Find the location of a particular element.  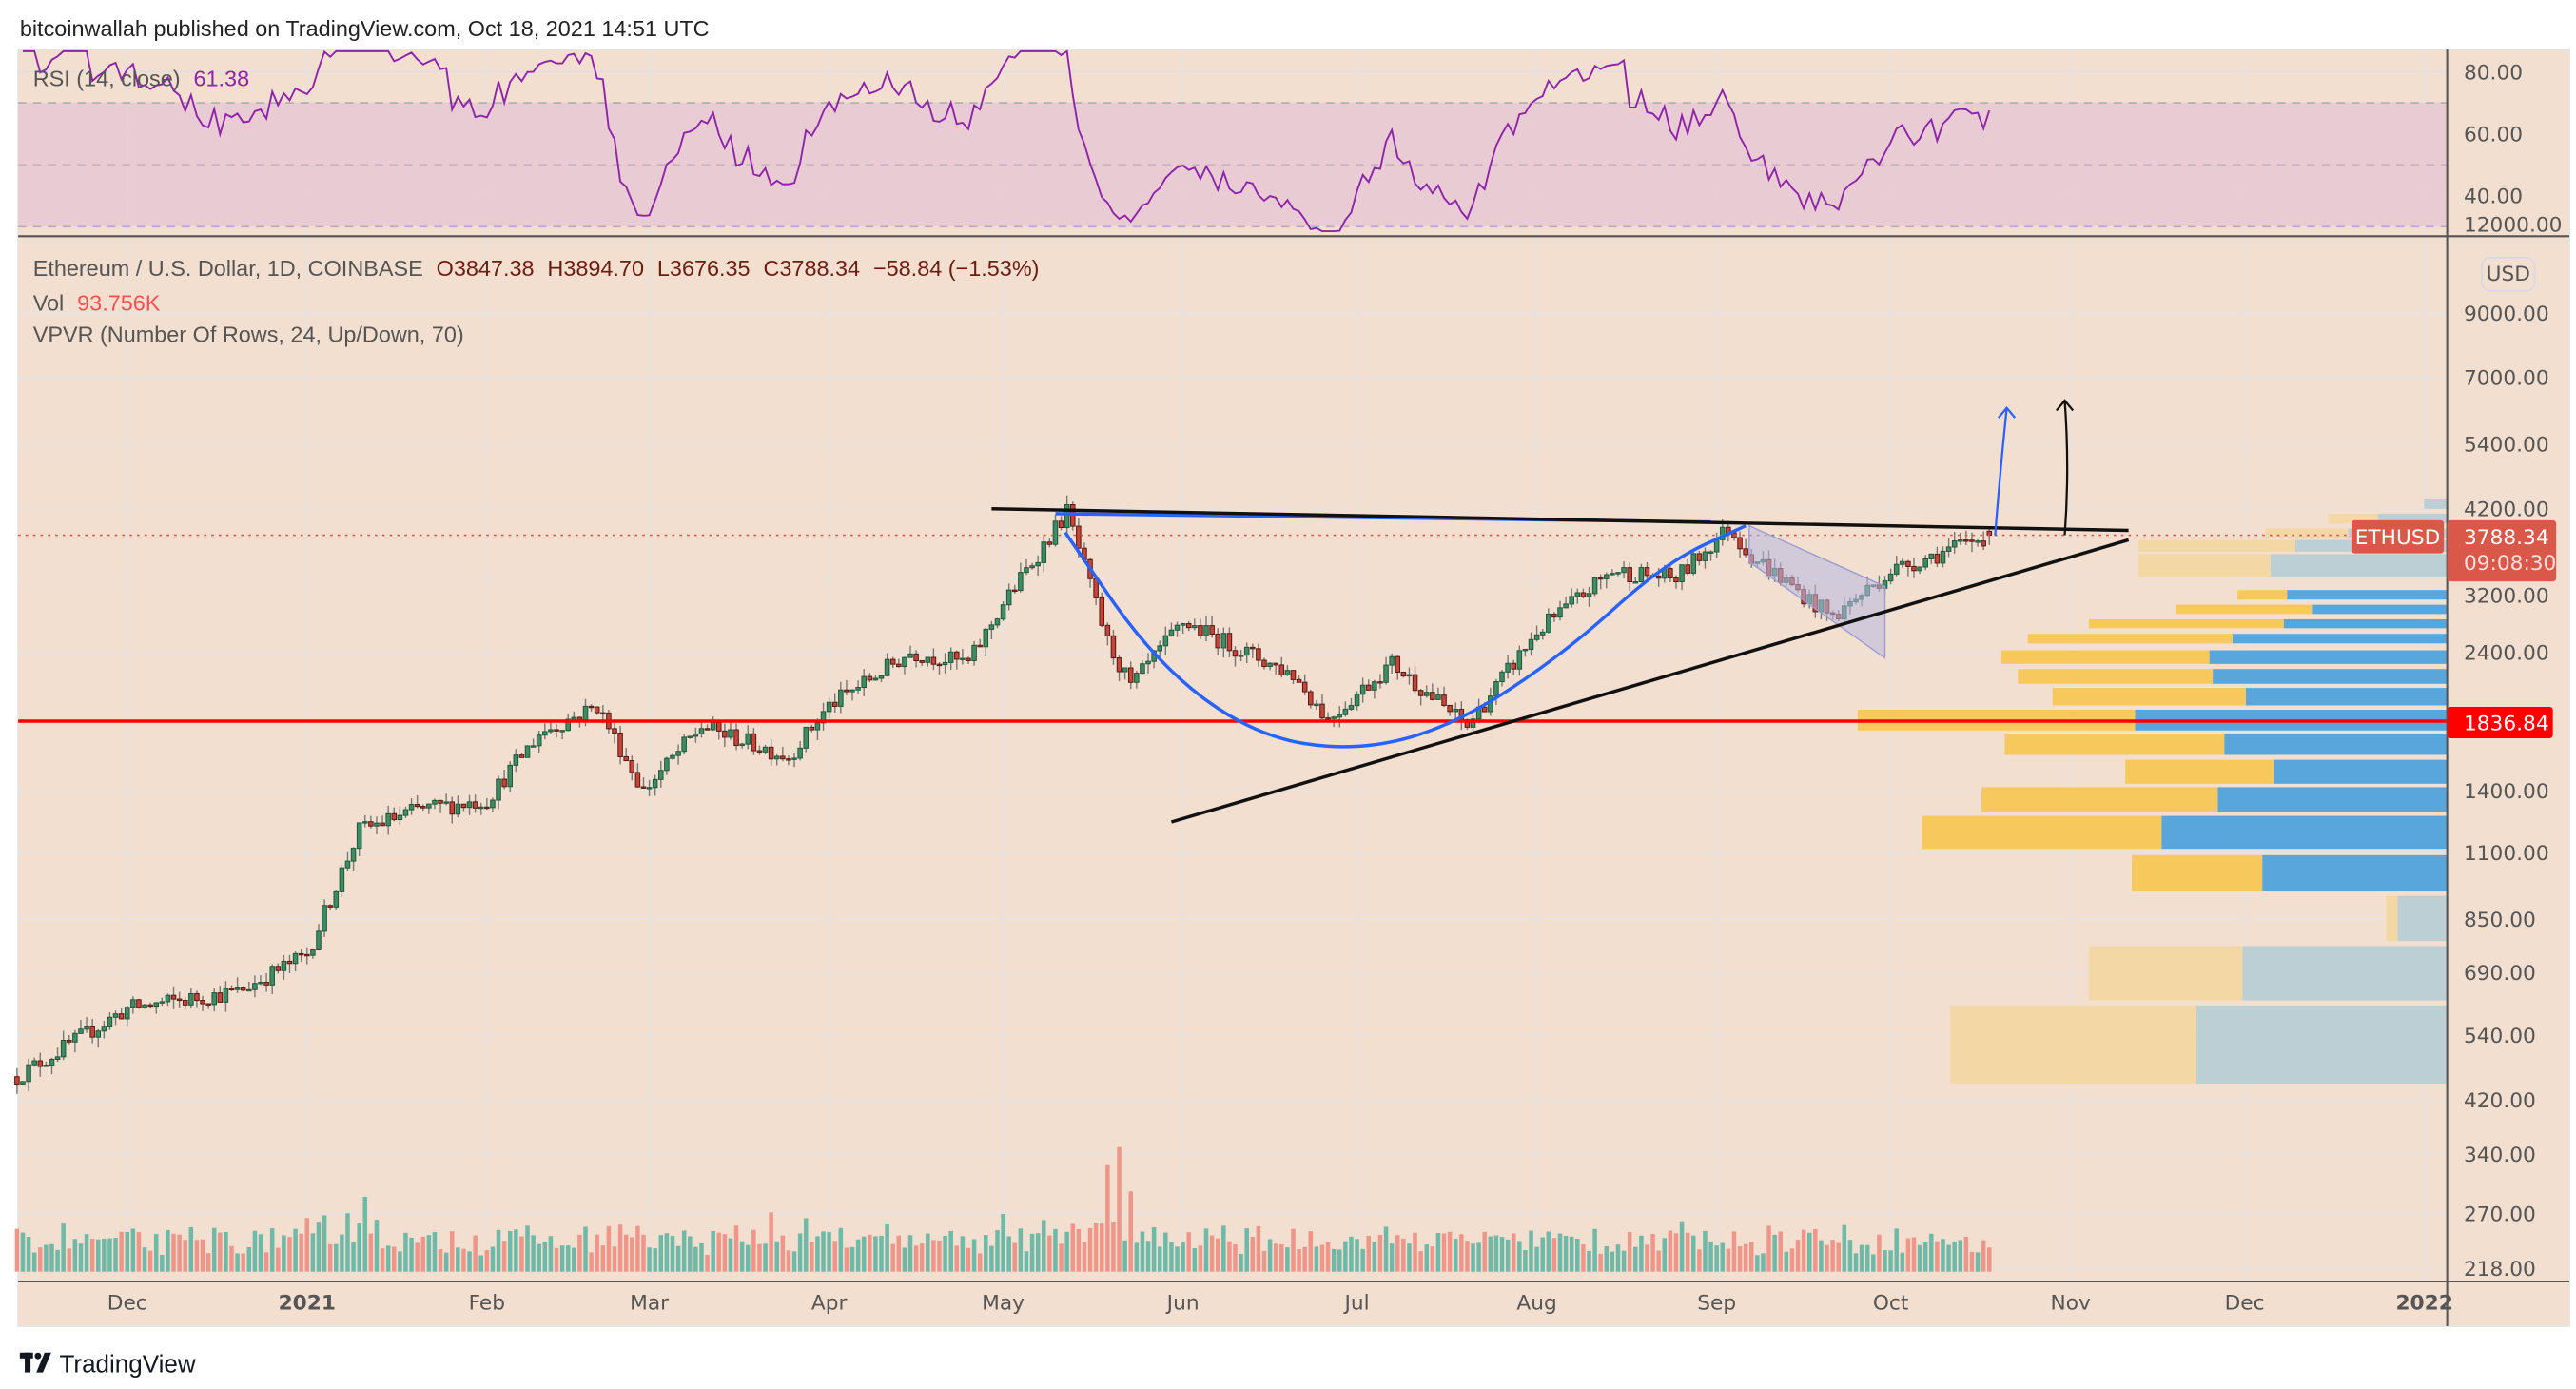

support-price-tag is located at coordinates (2500, 723).